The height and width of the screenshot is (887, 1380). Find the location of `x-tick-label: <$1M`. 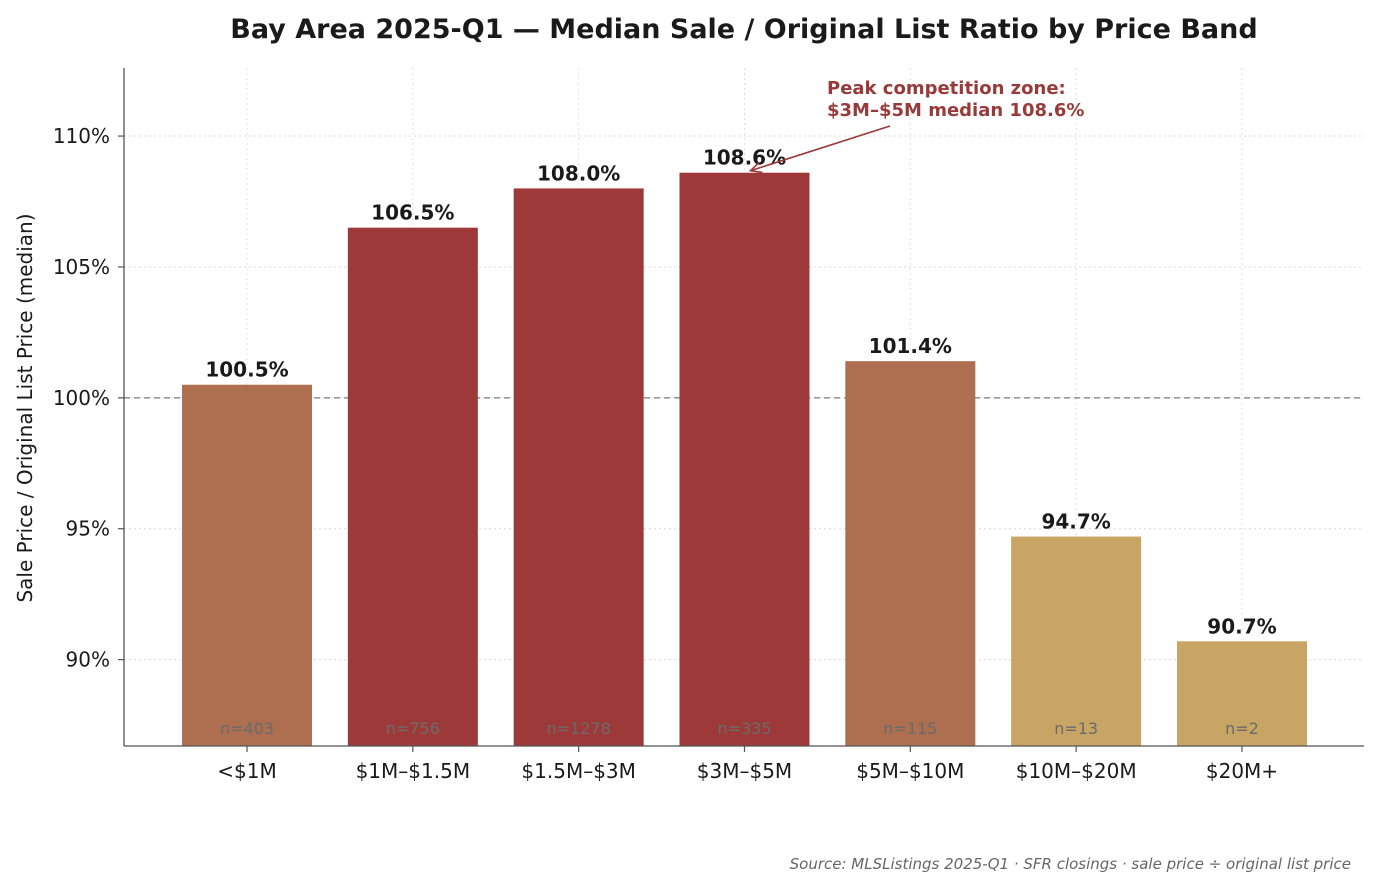

x-tick-label: <$1M is located at coordinates (246, 771).